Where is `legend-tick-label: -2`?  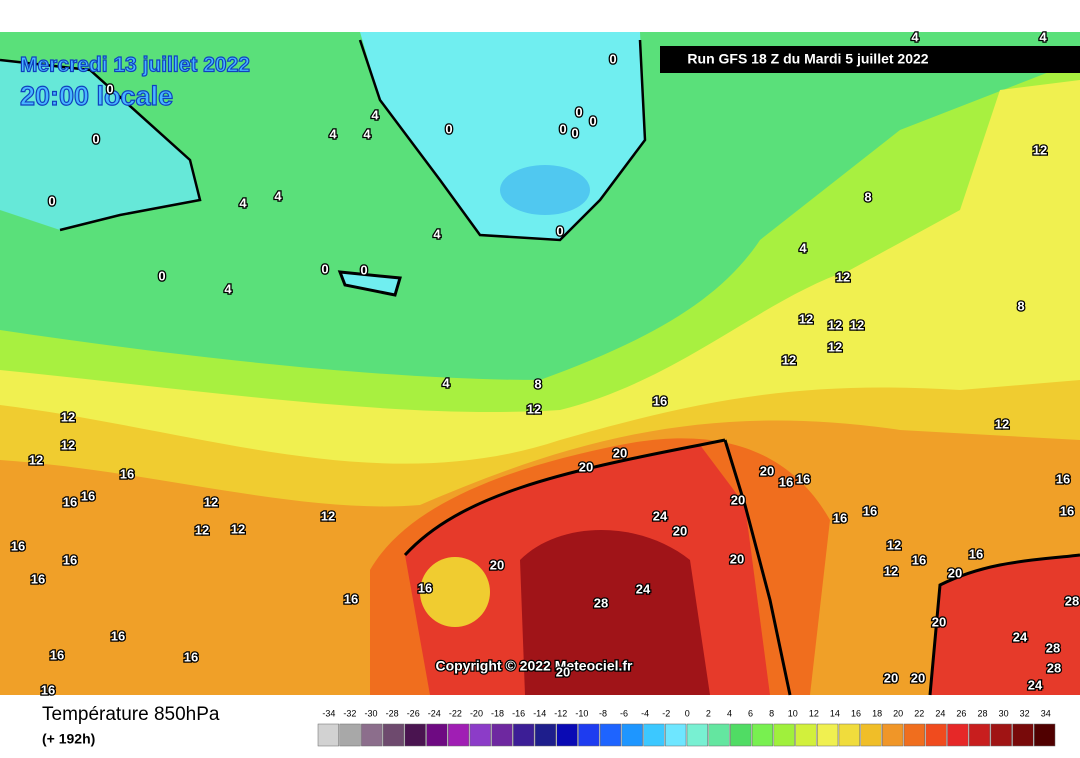 legend-tick-label: -2 is located at coordinates (666, 713).